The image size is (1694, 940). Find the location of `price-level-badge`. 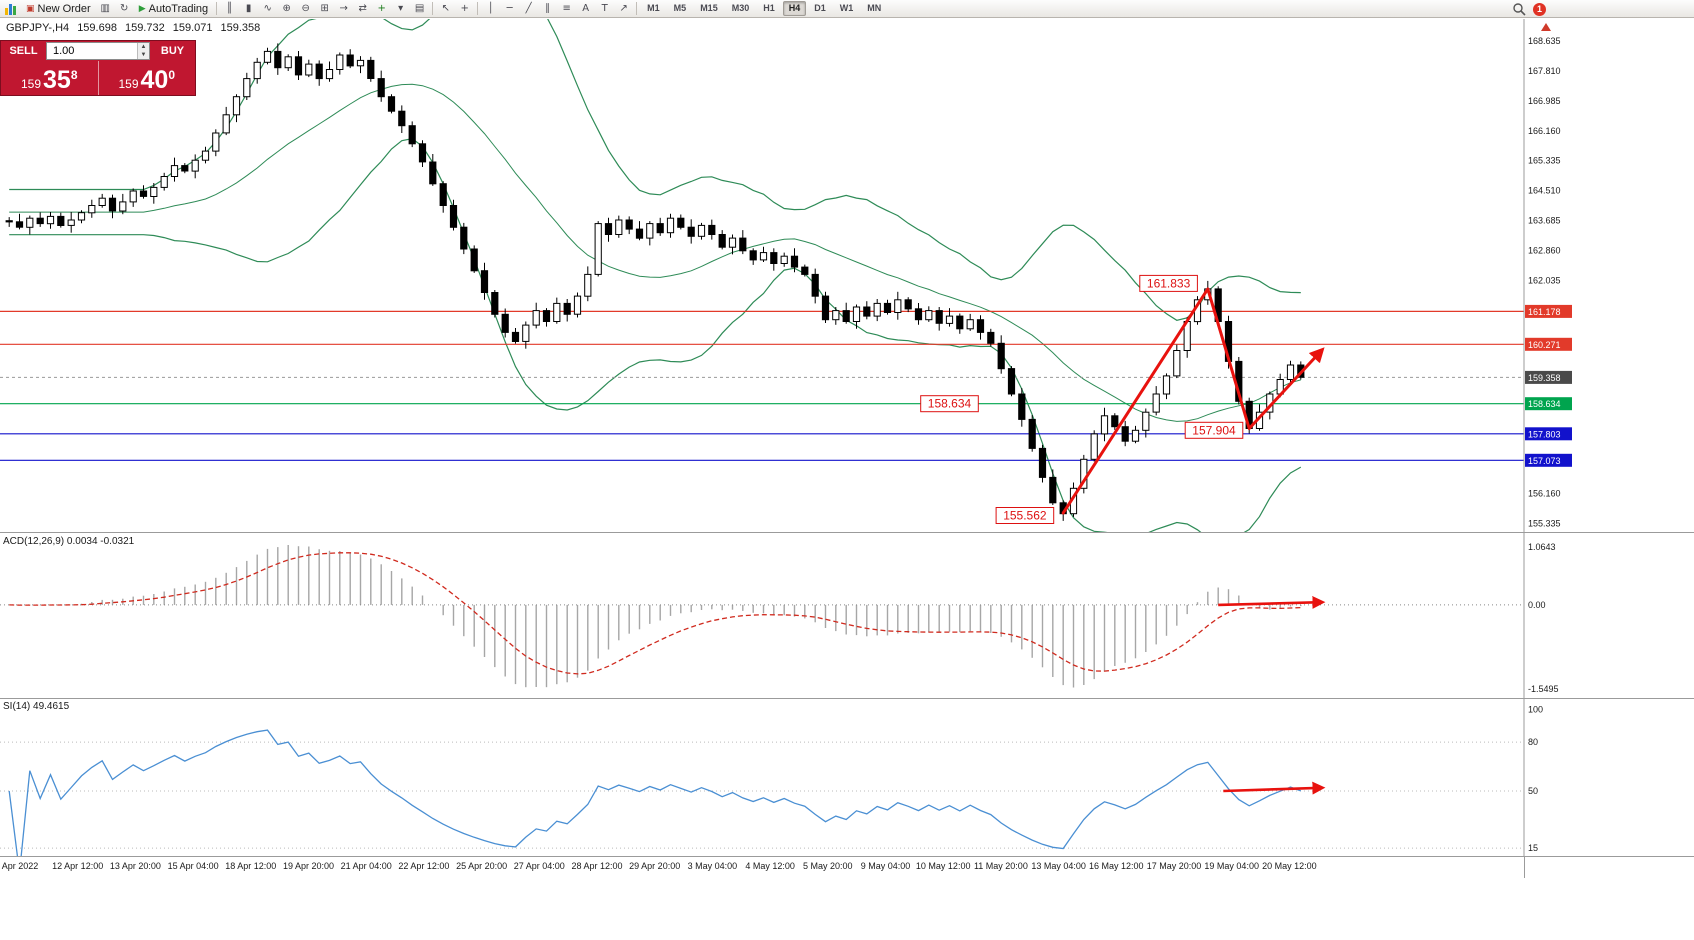

price-level-badge is located at coordinates (1548, 404).